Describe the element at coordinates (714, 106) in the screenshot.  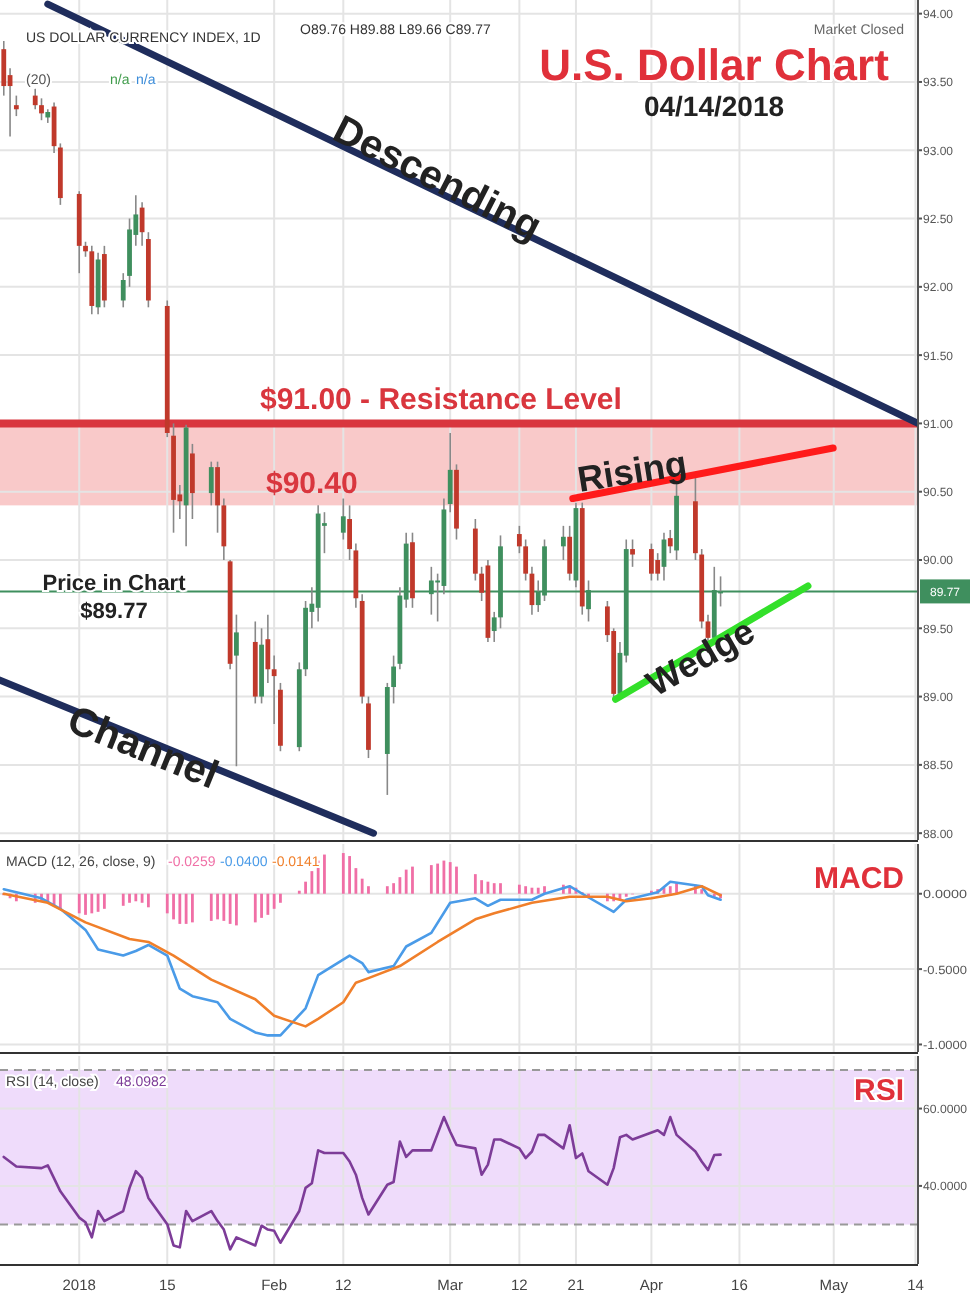
I see `text: 04/14/2018` at that location.